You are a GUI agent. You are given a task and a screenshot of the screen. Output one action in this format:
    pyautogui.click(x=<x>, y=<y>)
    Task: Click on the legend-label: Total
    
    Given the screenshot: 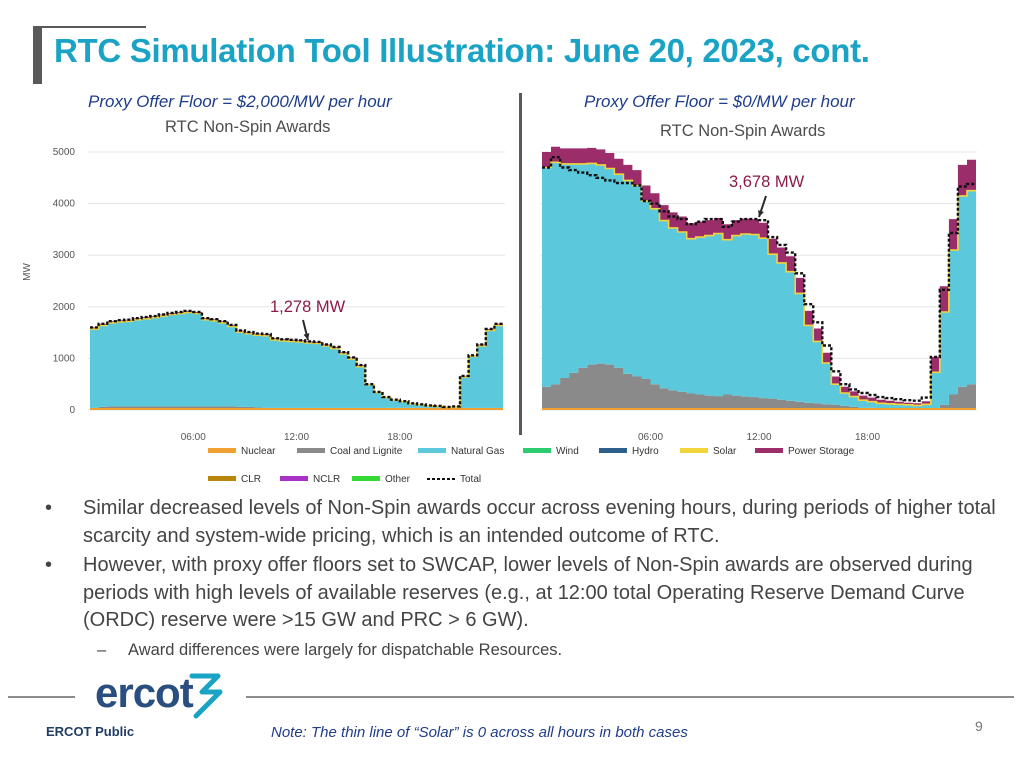 What is the action you would take?
    pyautogui.click(x=470, y=479)
    